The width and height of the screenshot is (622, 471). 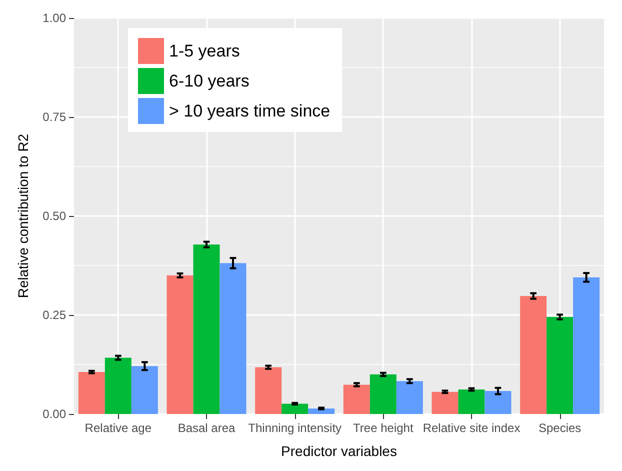 What do you see at coordinates (295, 428) in the screenshot?
I see `x-tick-label: Thinning intensity` at bounding box center [295, 428].